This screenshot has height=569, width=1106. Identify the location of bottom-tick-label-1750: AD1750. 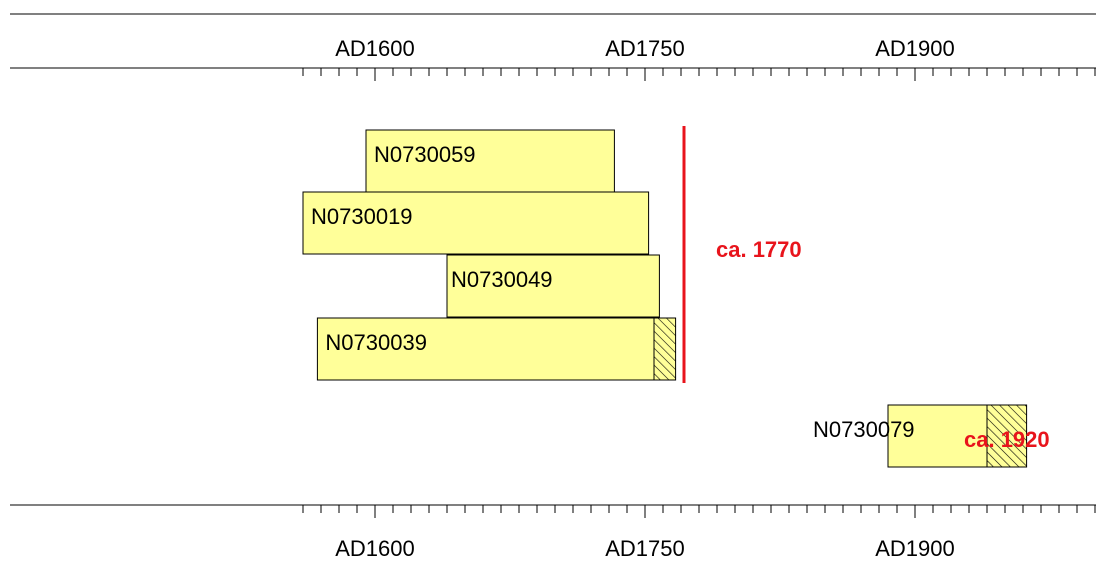
(645, 548).